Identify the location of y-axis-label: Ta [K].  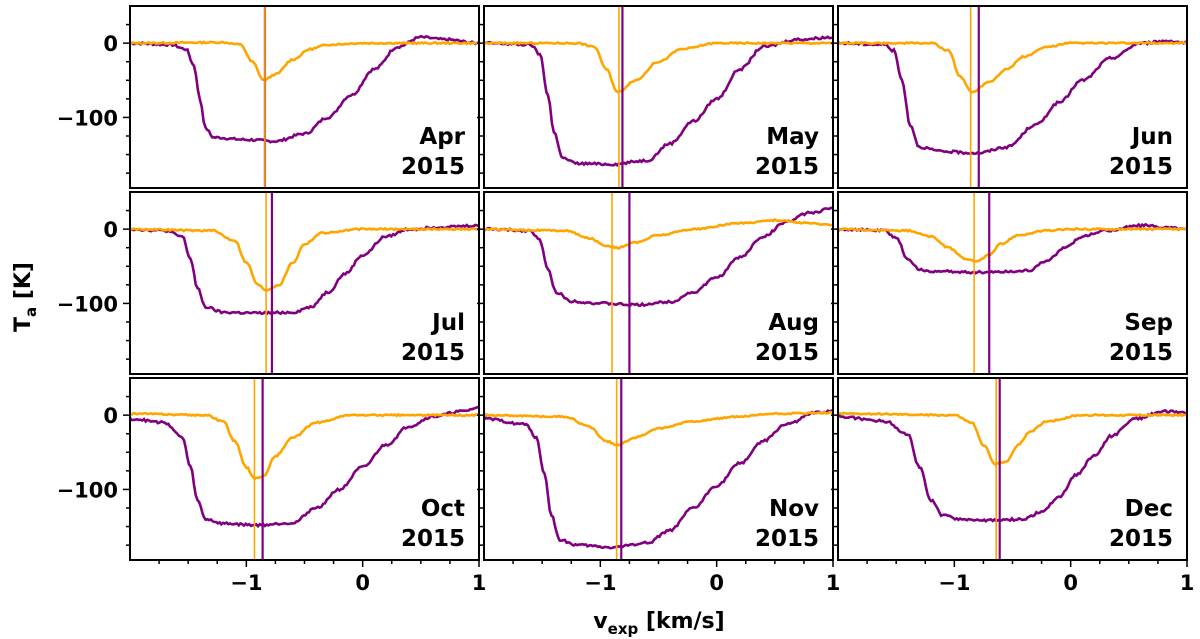
(25, 297).